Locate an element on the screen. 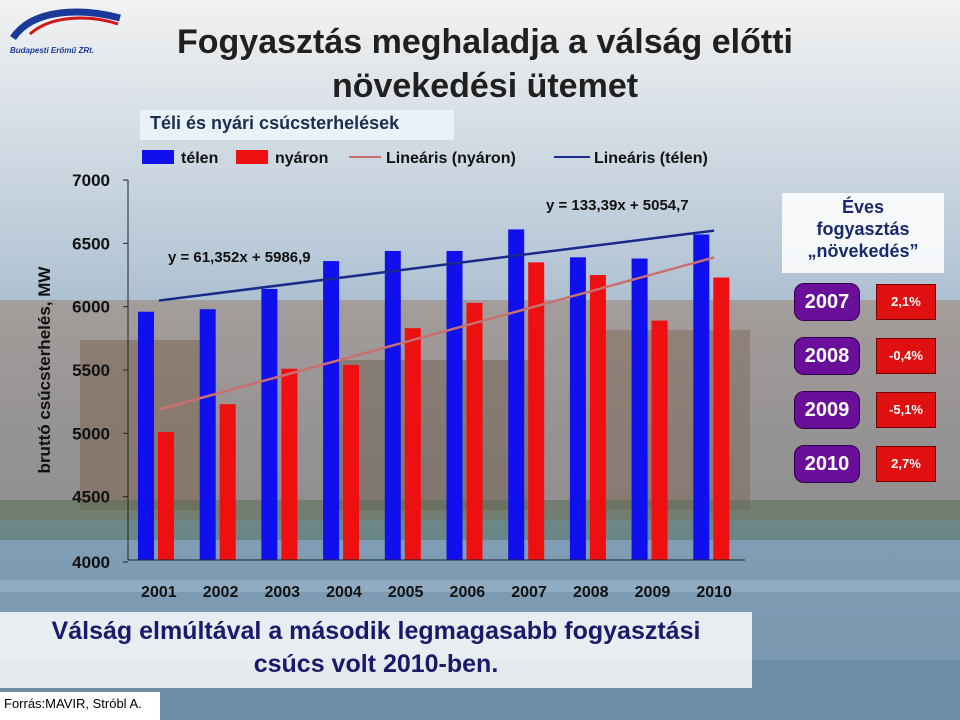 This screenshot has width=960, height=720. x-tick-label: 2010 is located at coordinates (714, 592).